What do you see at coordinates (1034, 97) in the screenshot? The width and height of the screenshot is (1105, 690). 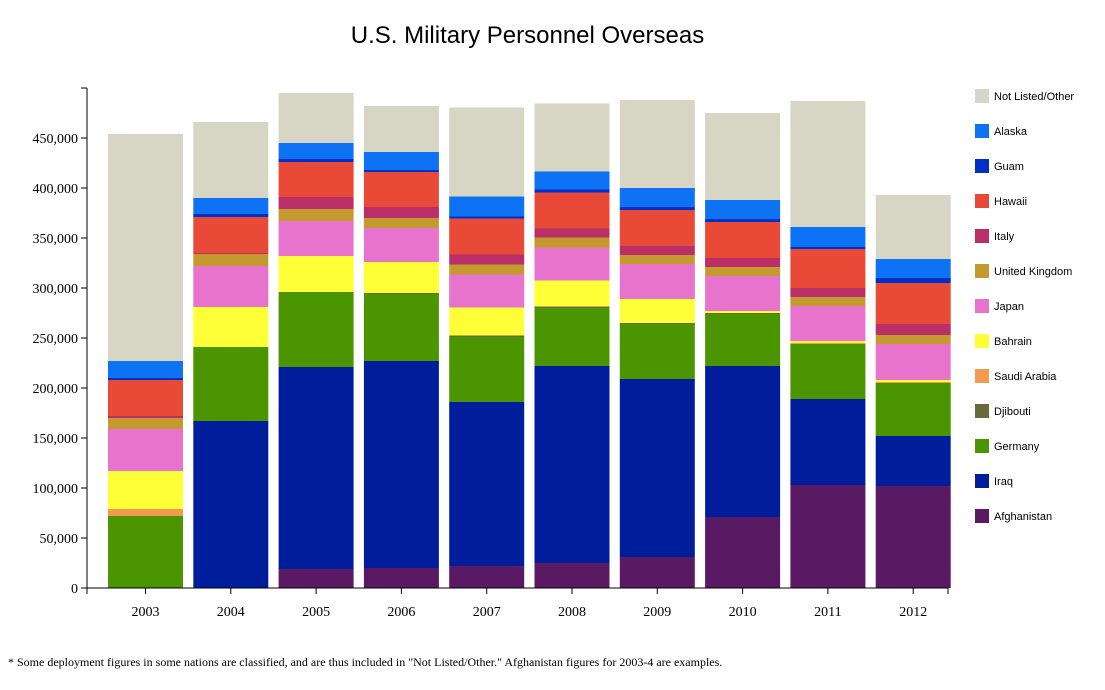 I see `legend-label-not-listed-other: Not Listed/Other` at bounding box center [1034, 97].